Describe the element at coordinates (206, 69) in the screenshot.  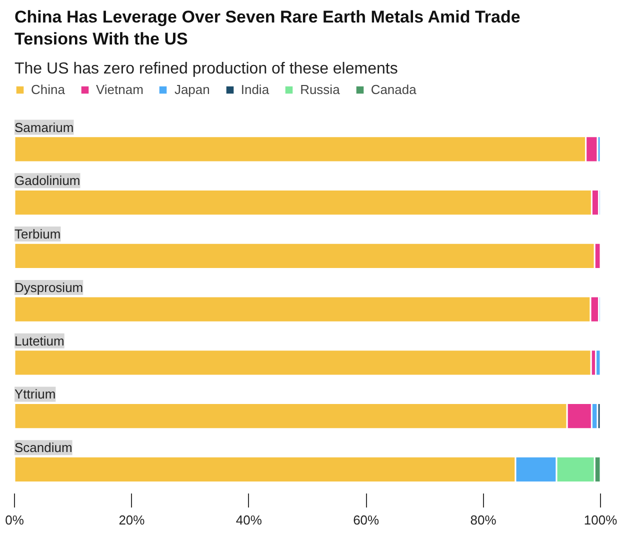
I see `chart-subtitle: The US has zero refined production of these elements` at that location.